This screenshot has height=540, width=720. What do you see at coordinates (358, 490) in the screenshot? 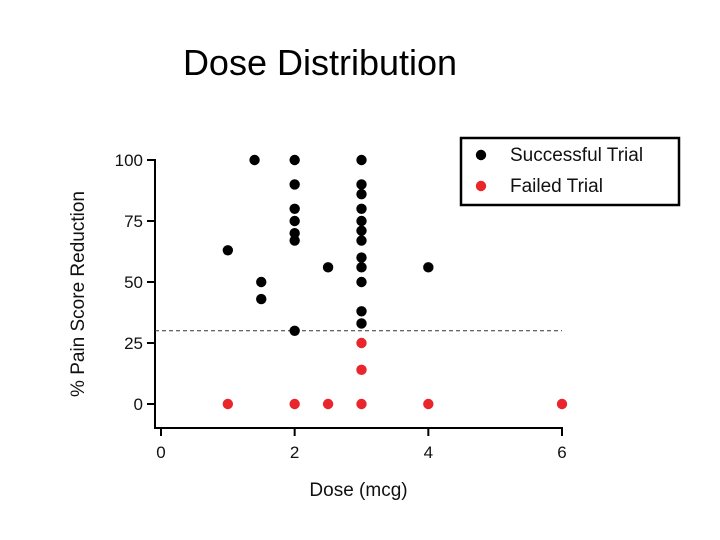
I see `x-axis-title: Dose (mcg)` at bounding box center [358, 490].